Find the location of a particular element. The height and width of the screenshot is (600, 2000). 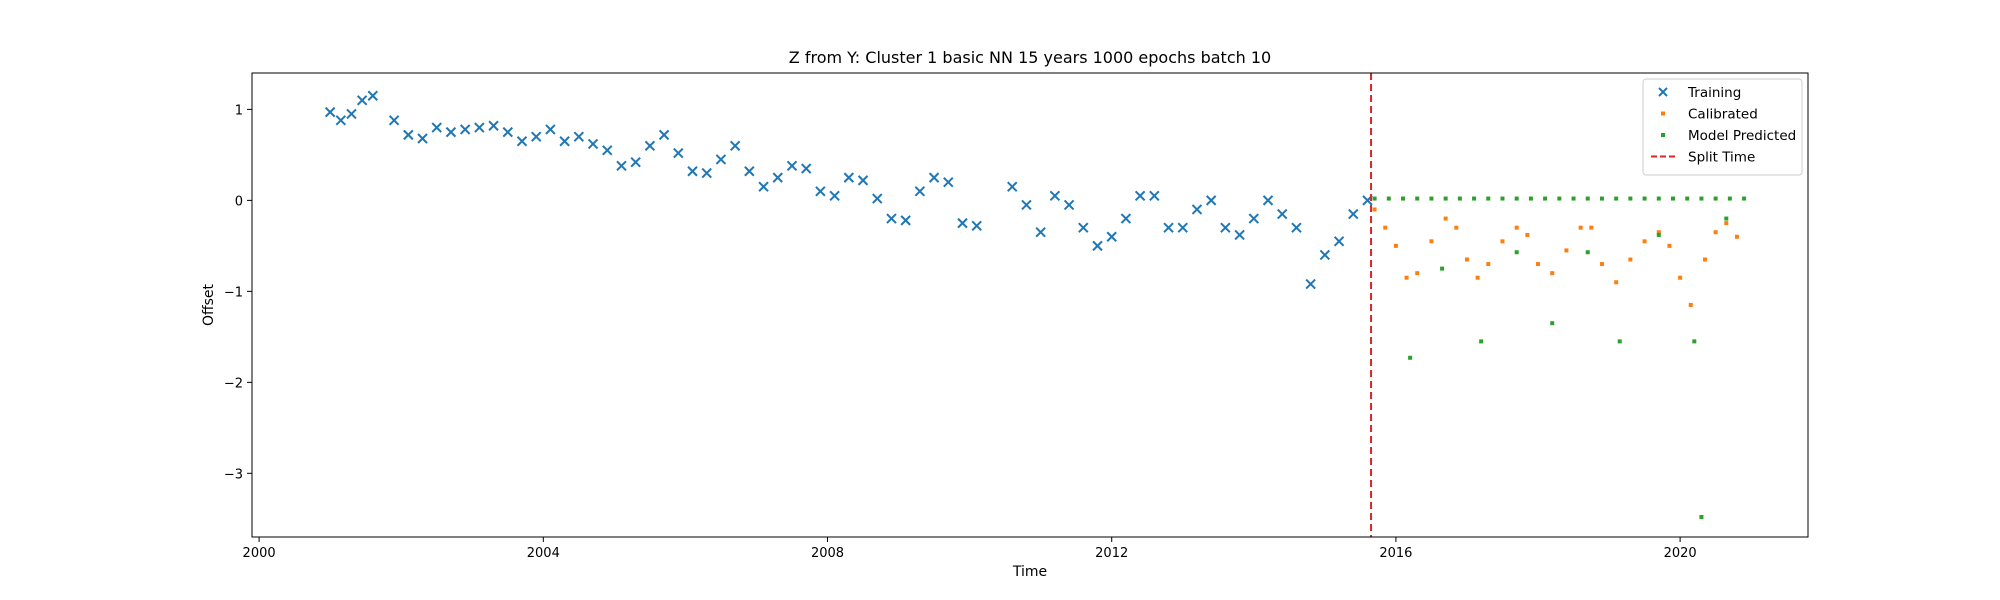

legend-label: Training is located at coordinates (1714, 93).